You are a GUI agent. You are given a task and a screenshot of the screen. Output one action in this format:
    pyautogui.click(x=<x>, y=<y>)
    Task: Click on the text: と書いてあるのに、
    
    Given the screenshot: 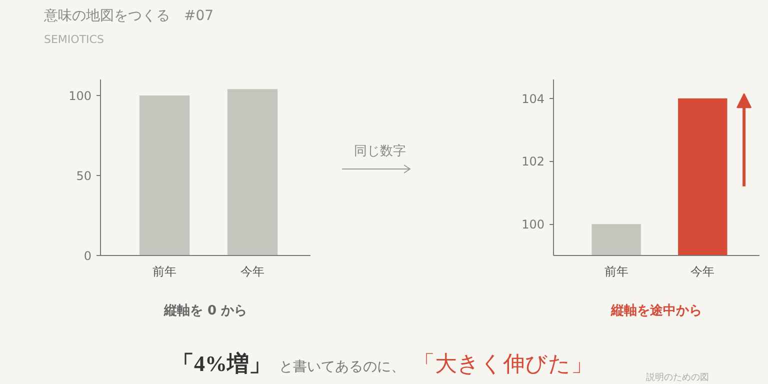 What is the action you would take?
    pyautogui.click(x=342, y=367)
    